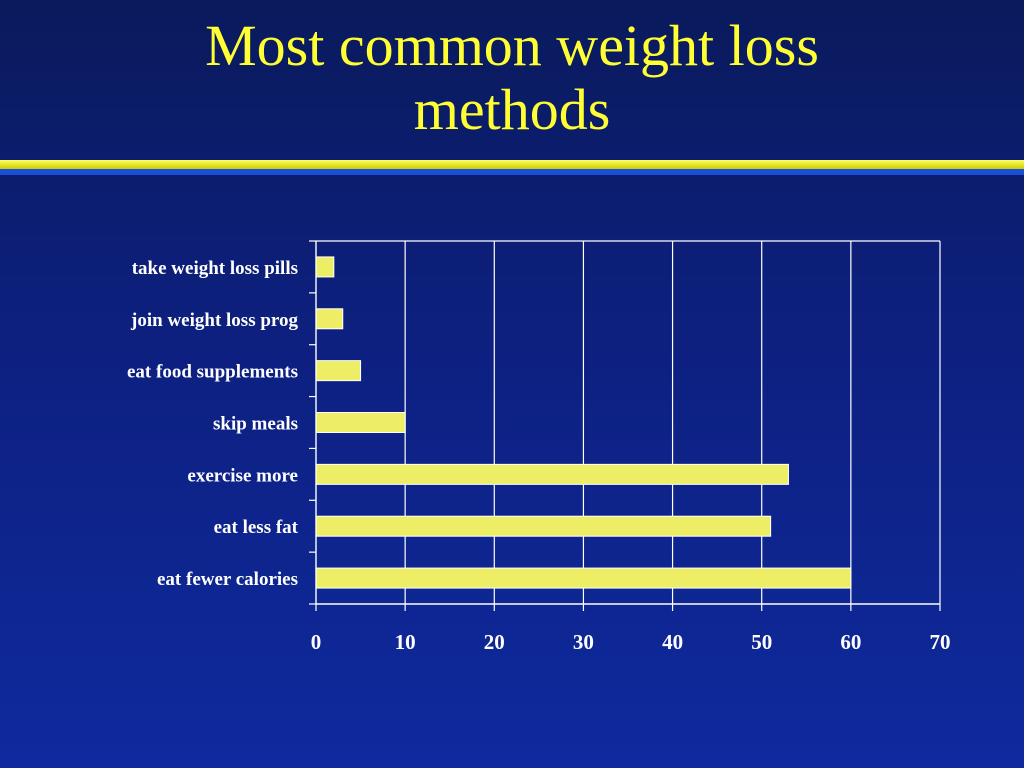 The height and width of the screenshot is (768, 1024). I want to click on title-divider-blue, so click(512, 172).